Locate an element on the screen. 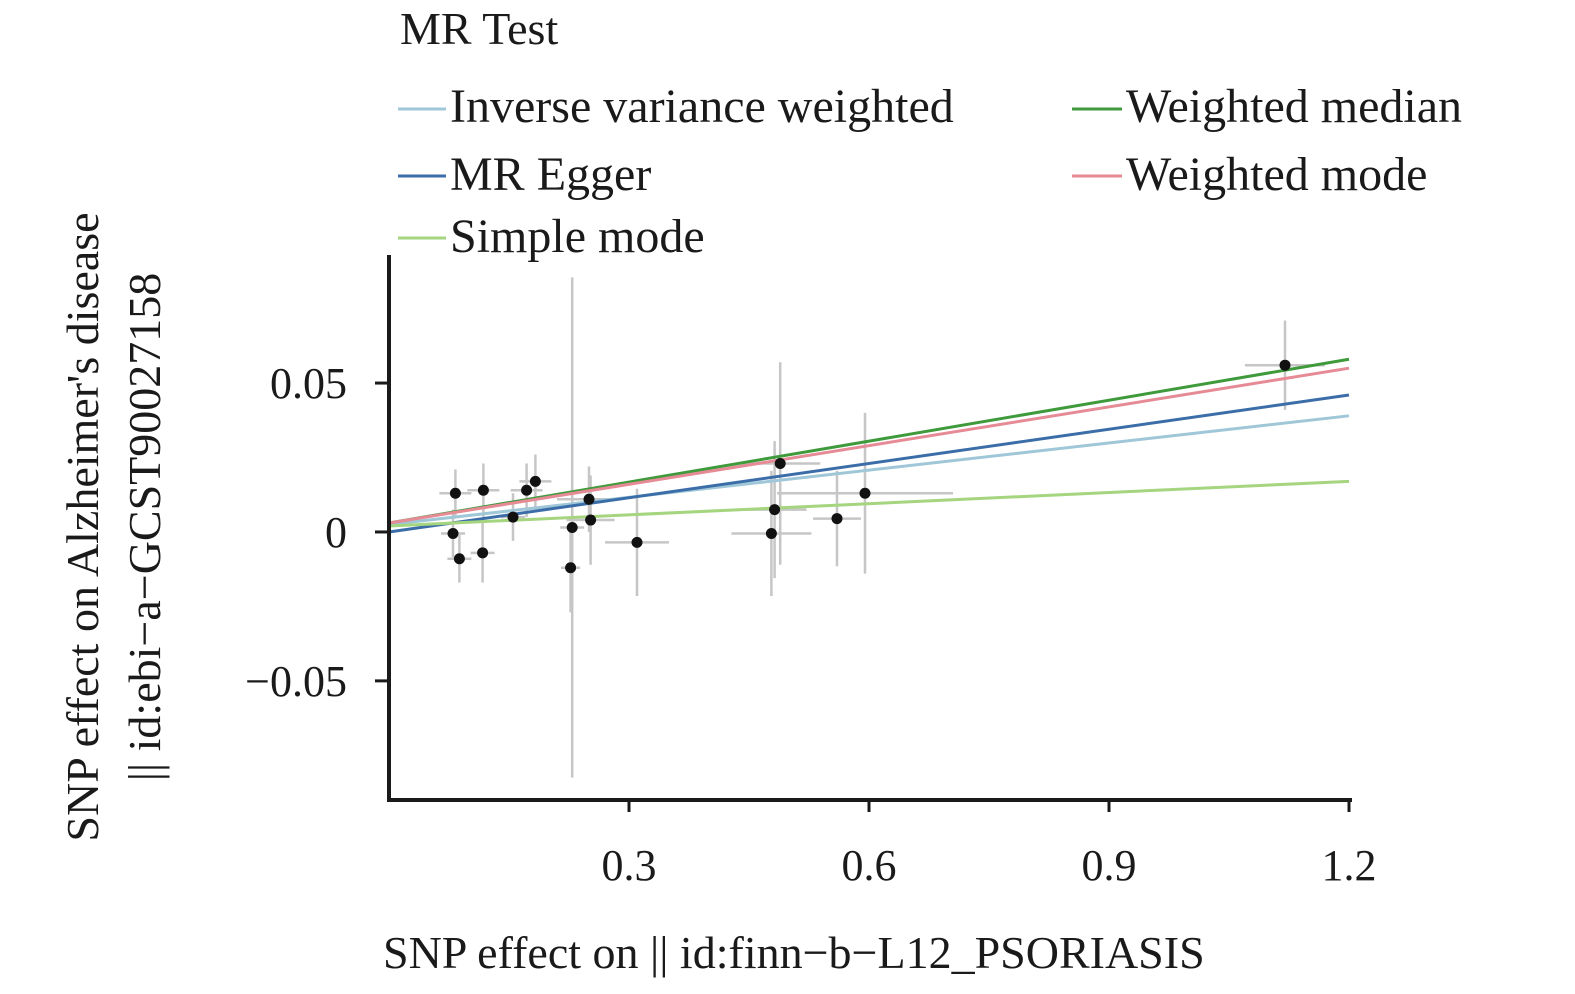 This screenshot has height=994, width=1575. regression-line-weighted-mode is located at coordinates (869, 445).